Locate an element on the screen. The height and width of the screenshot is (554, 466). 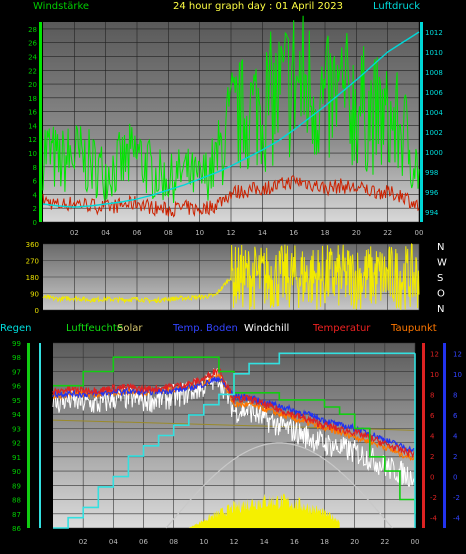
tick-x-wind: 04 is located at coordinates (105, 233).